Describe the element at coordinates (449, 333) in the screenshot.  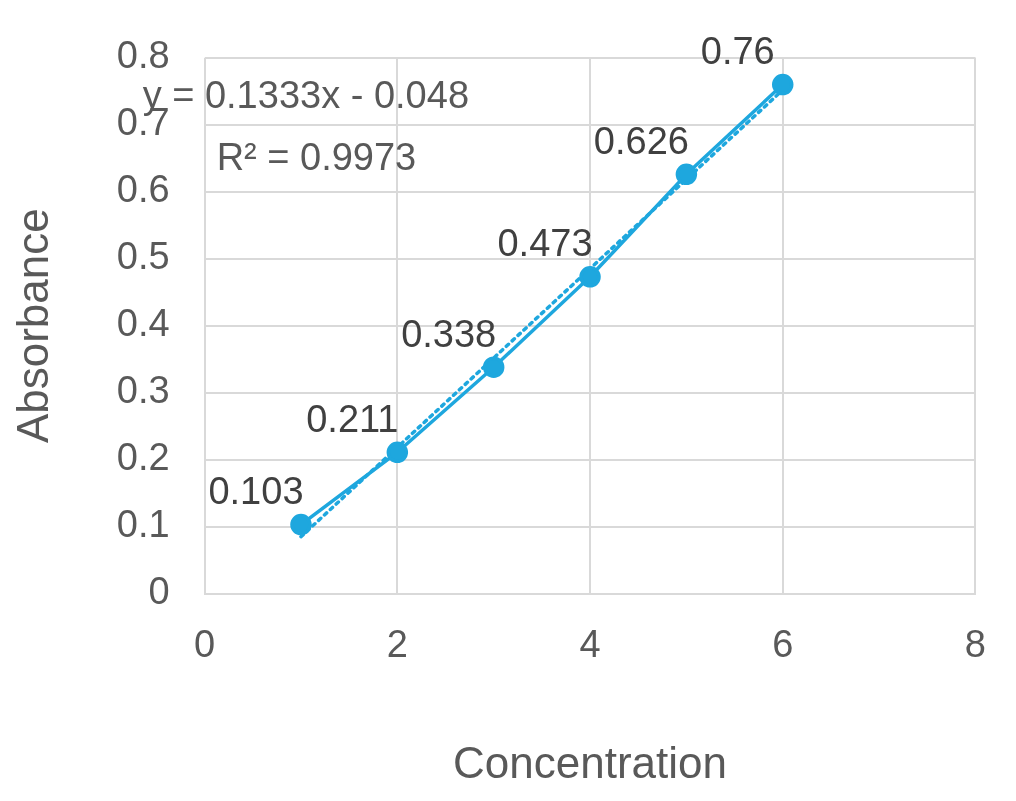
I see `data-label: 0.338` at that location.